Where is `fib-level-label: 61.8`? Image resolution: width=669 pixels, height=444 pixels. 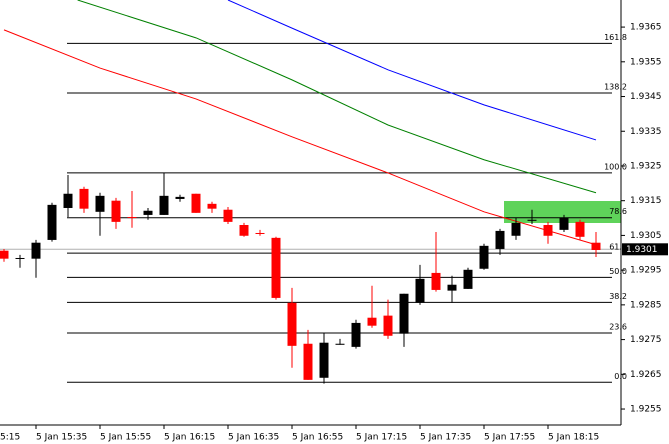 fib-level-label: 61.8 is located at coordinates (618, 247).